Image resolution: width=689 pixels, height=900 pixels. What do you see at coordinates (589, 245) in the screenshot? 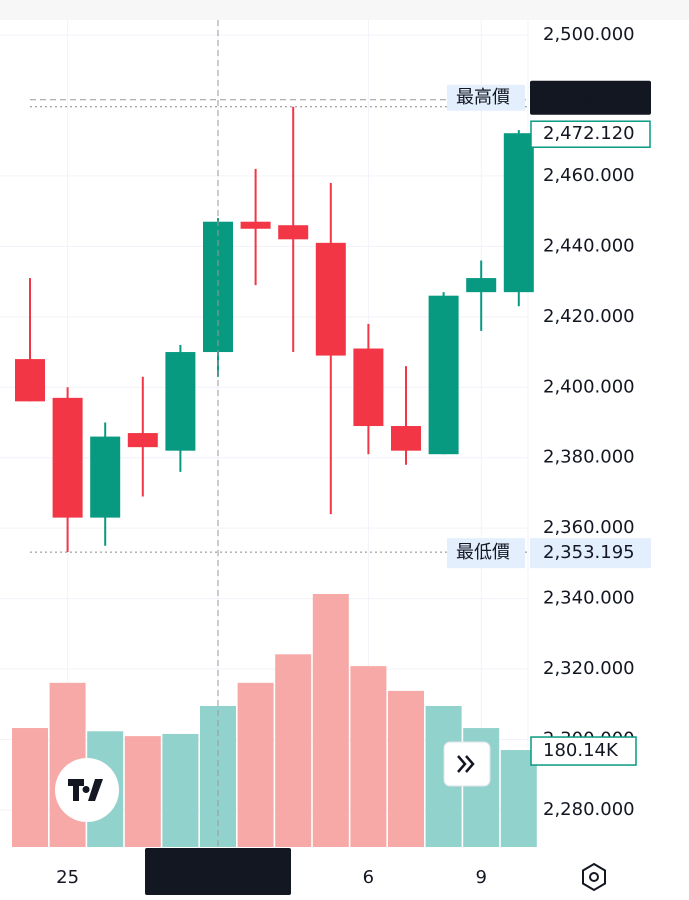
I see `y-tick-label: 2,440.000` at bounding box center [589, 245].